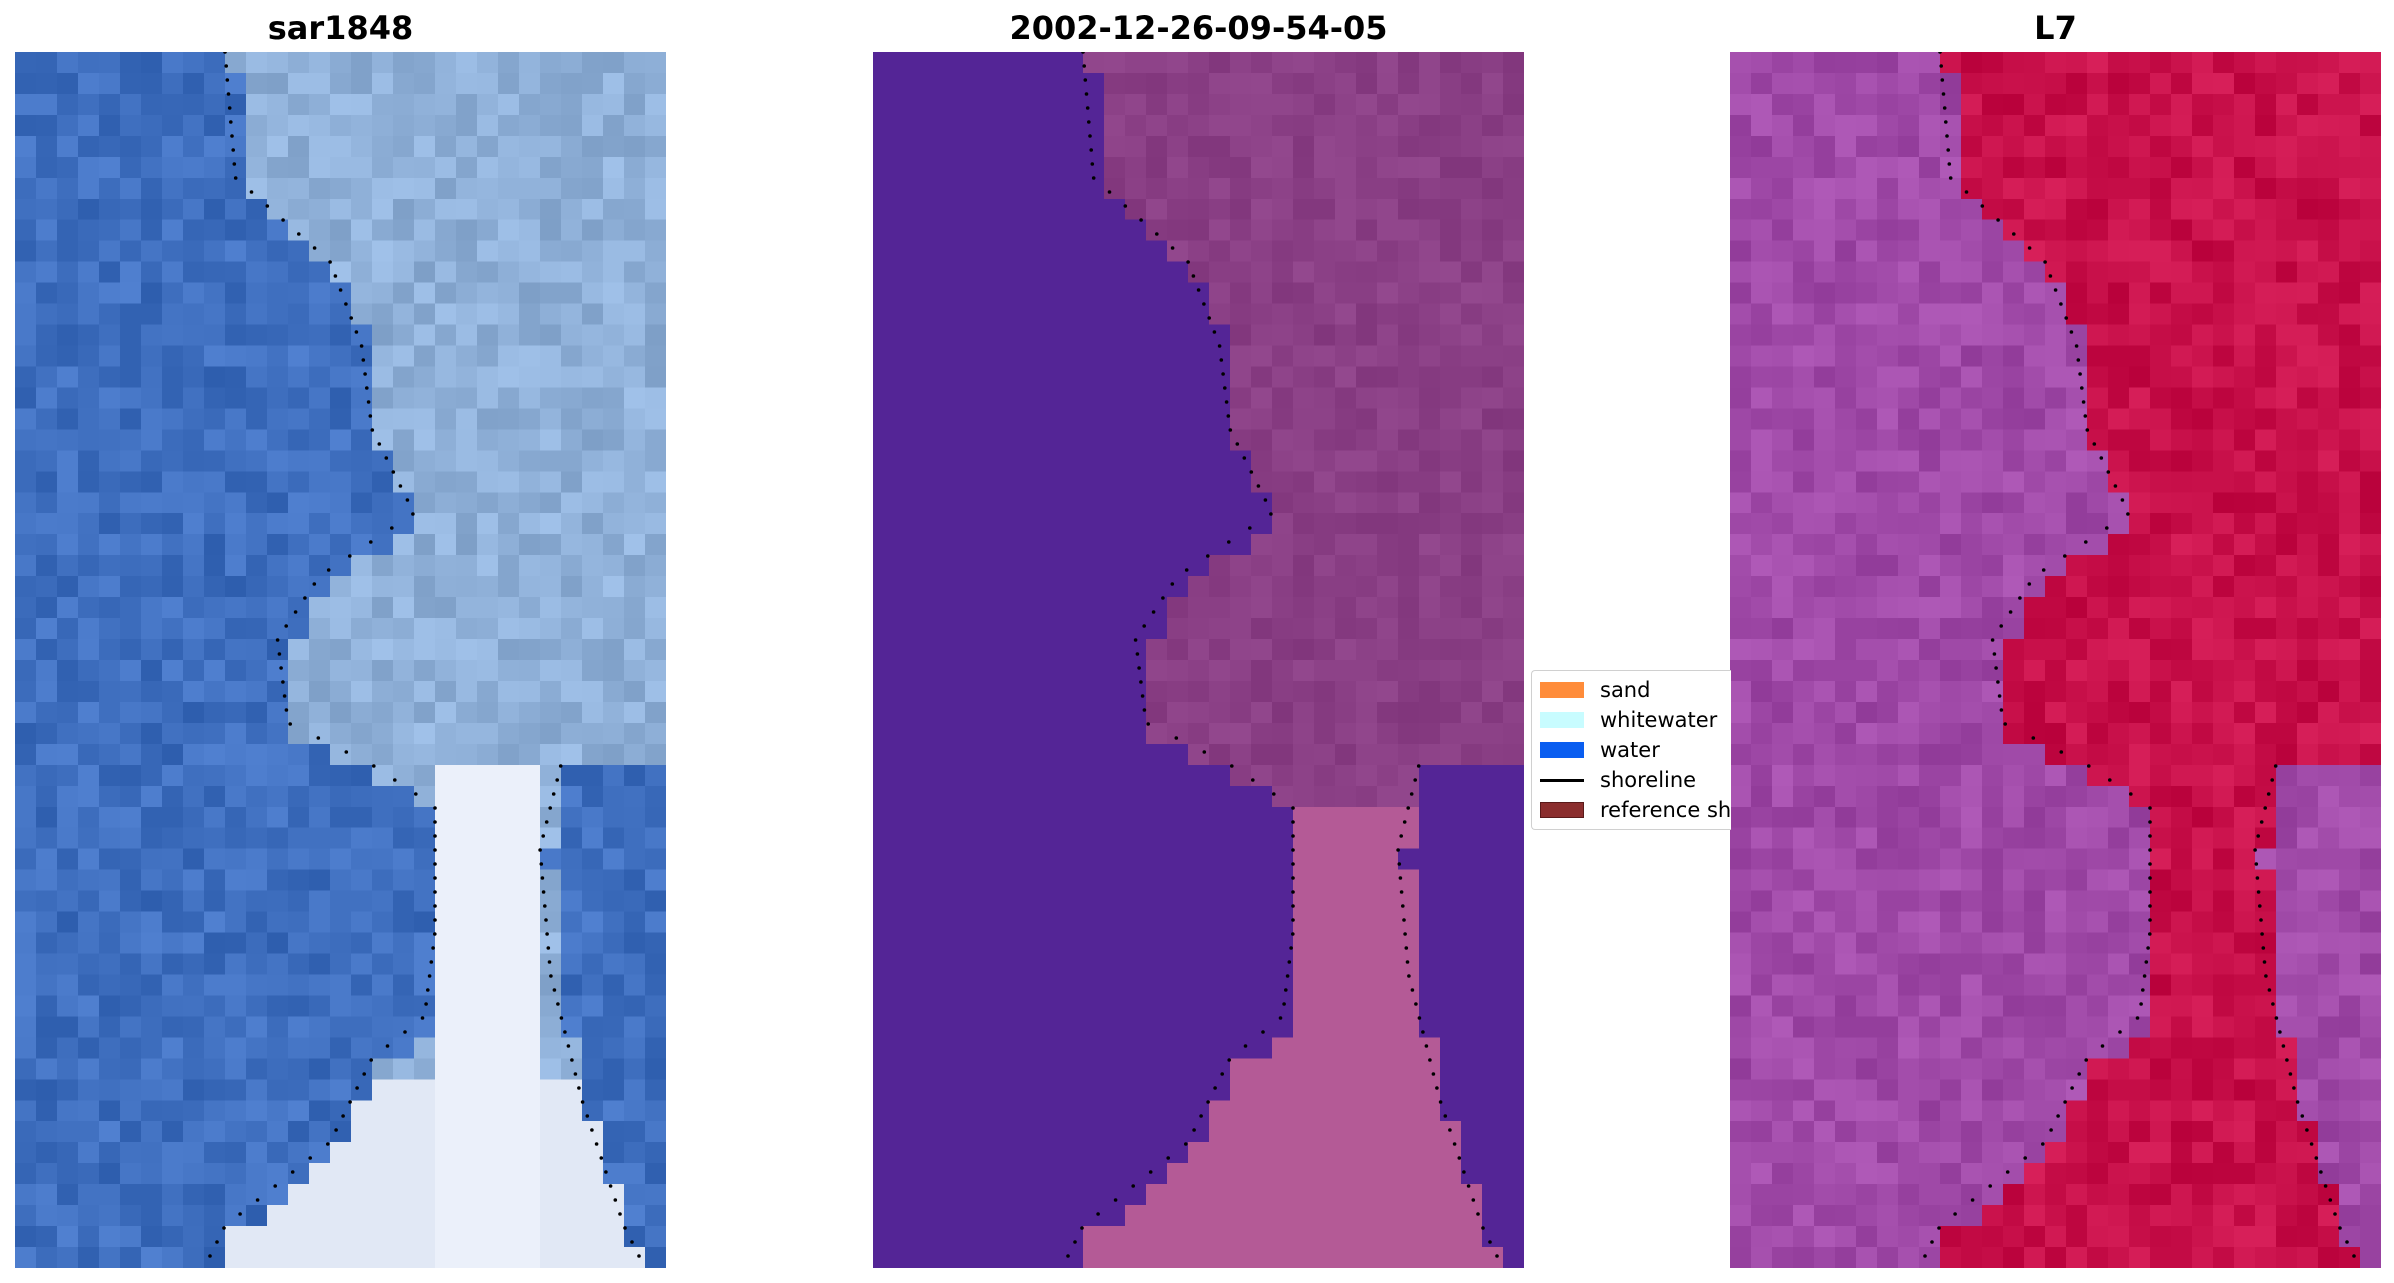  Describe the element at coordinates (1595, 690) in the screenshot. I see `legend-item-sand: sand` at that location.